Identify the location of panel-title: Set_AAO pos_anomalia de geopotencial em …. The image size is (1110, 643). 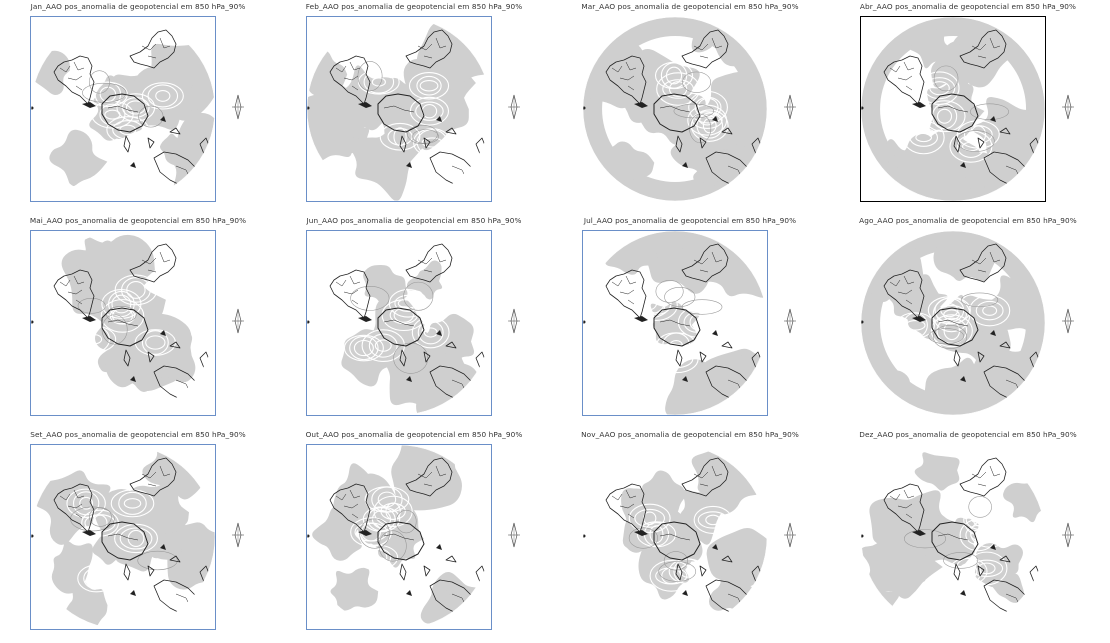
(138, 434).